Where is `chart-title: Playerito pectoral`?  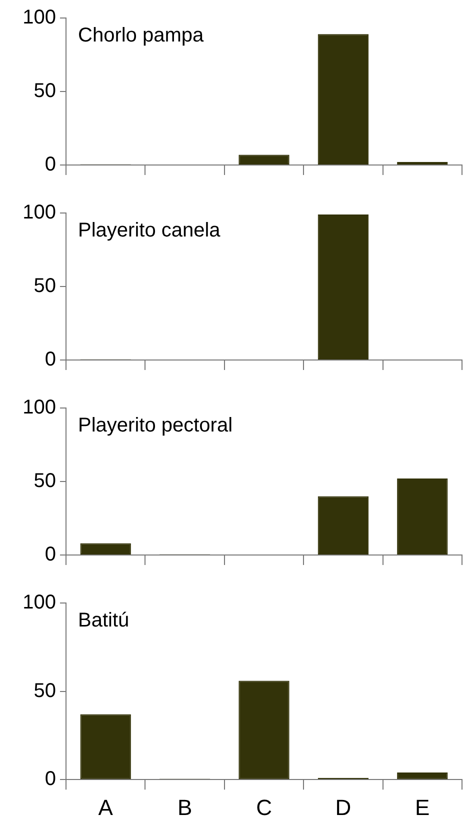 chart-title: Playerito pectoral is located at coordinates (155, 425).